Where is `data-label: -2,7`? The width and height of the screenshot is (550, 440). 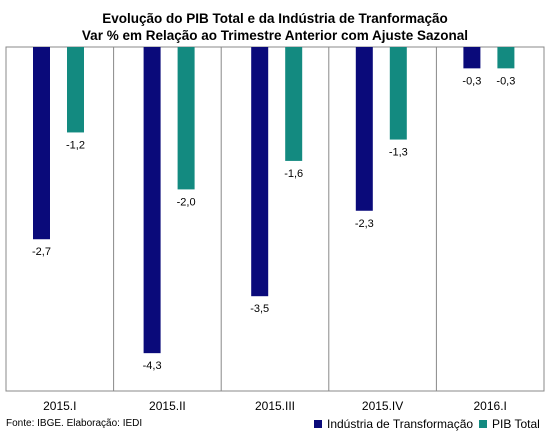
data-label: -2,7 is located at coordinates (41, 252).